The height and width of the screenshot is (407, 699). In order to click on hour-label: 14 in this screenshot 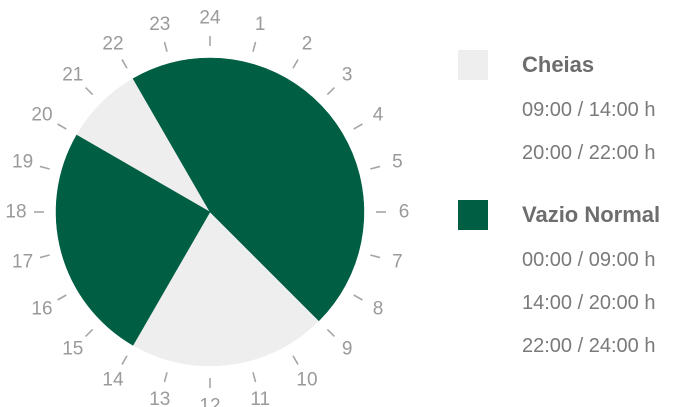, I will do `click(113, 380)`.